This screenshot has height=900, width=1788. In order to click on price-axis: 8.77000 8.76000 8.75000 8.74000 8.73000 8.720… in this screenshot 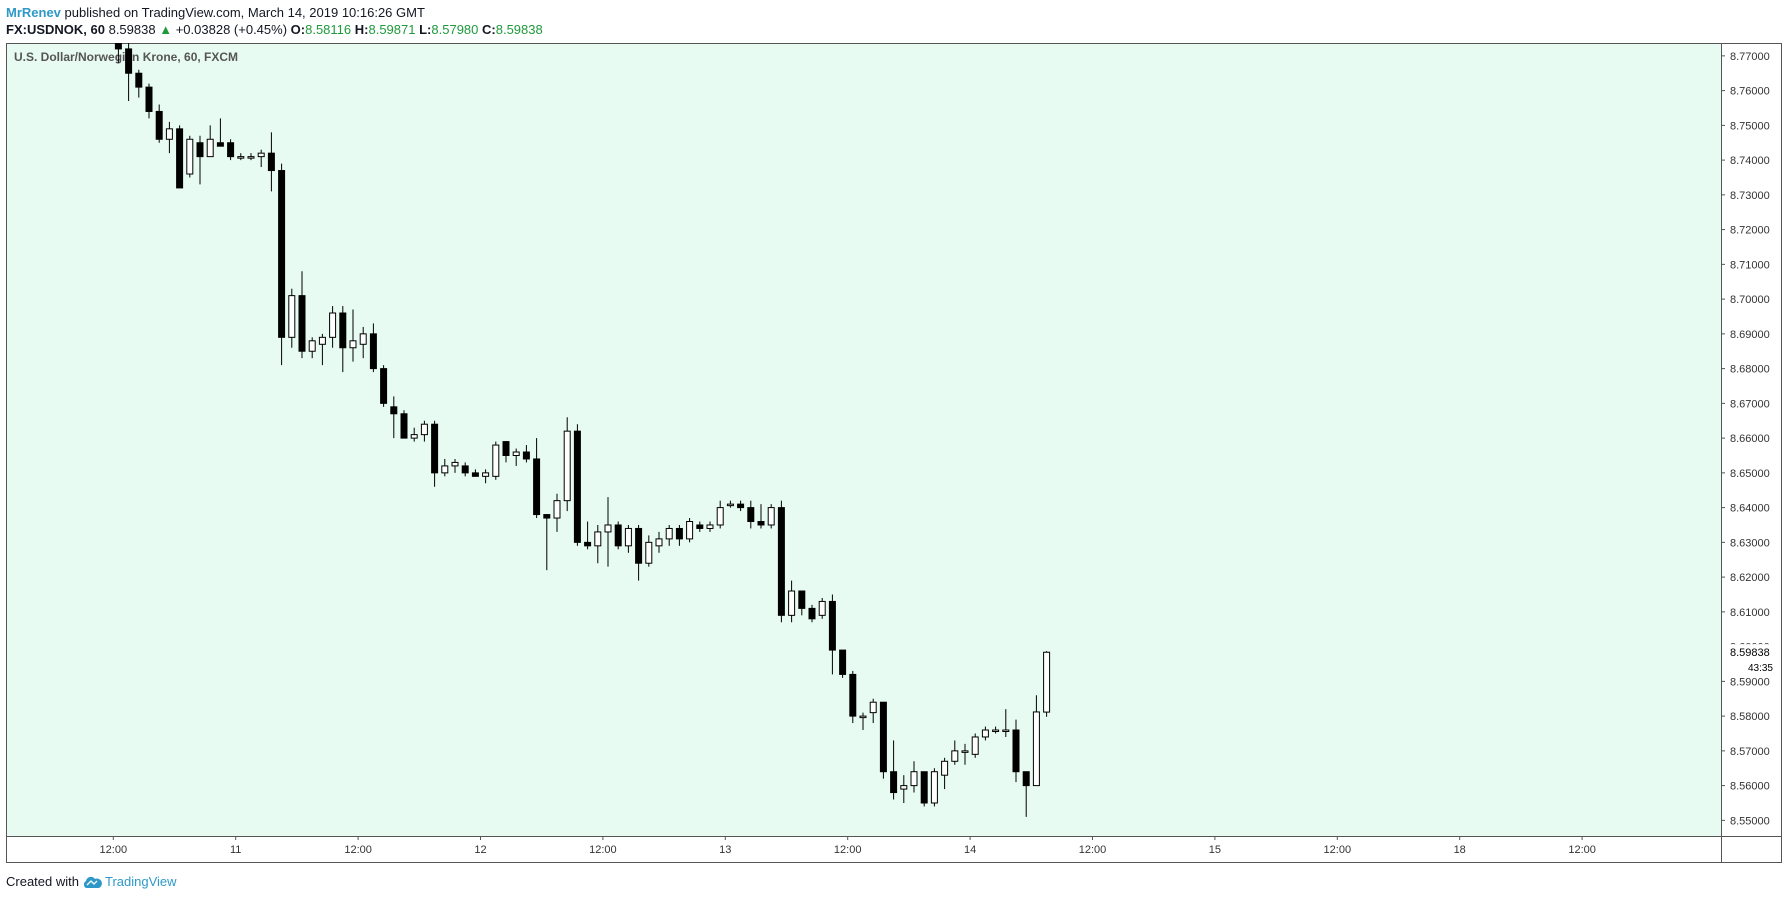, I will do `click(1745, 439)`.